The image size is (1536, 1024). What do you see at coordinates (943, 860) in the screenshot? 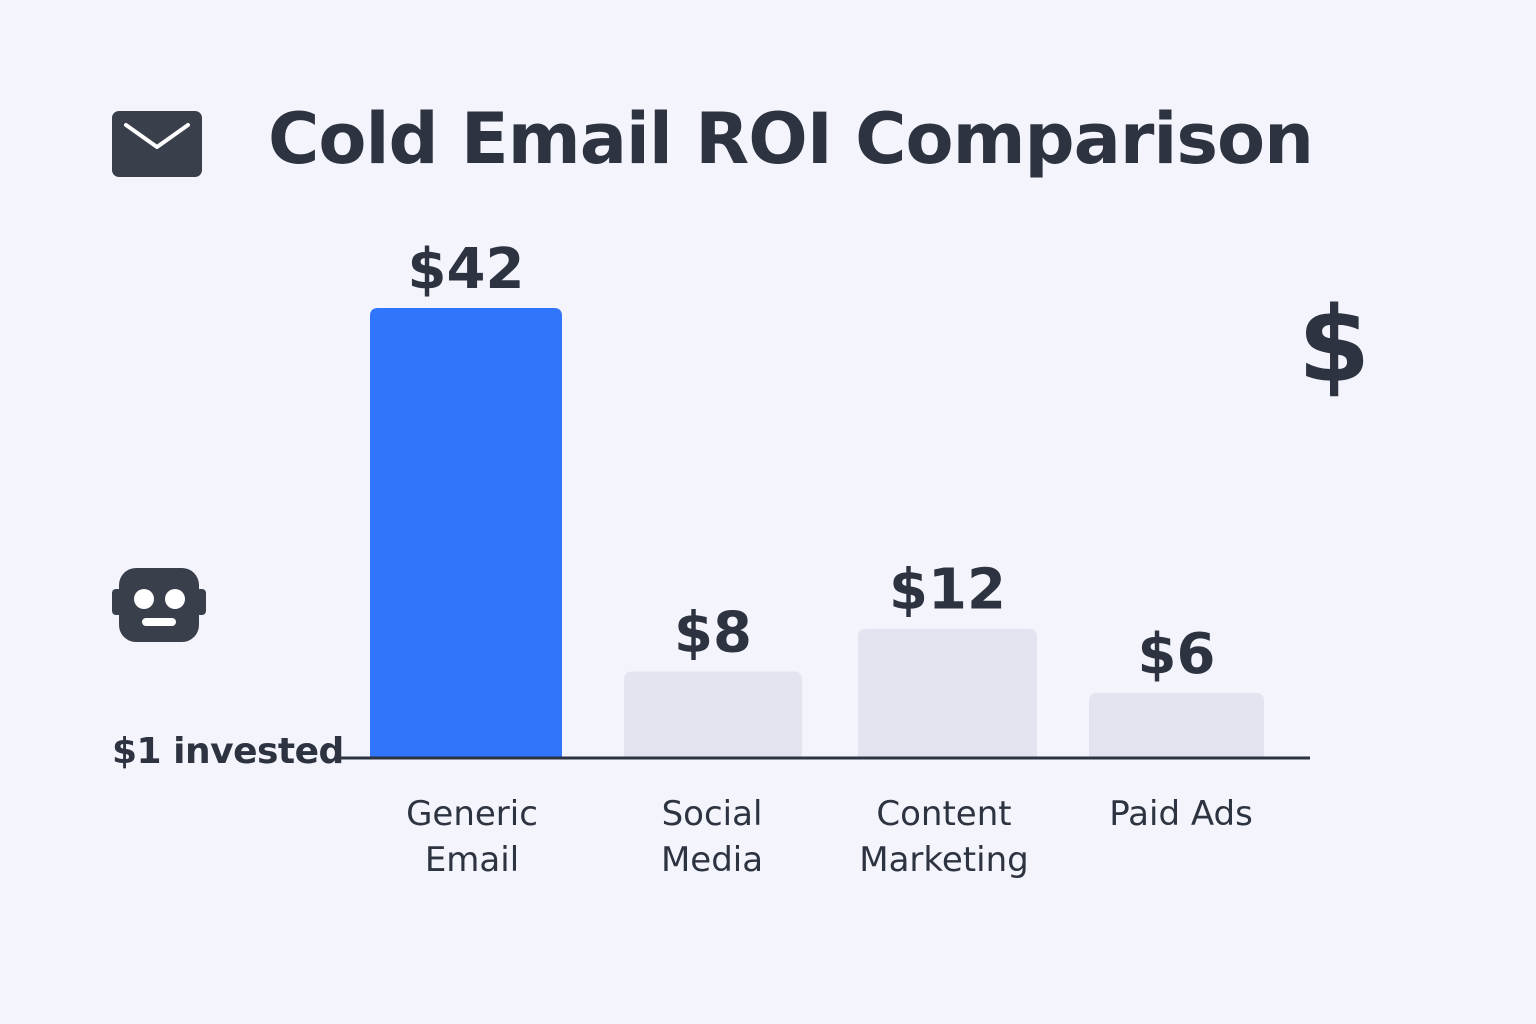
I see `category-label-2-1: Marketing` at bounding box center [943, 860].